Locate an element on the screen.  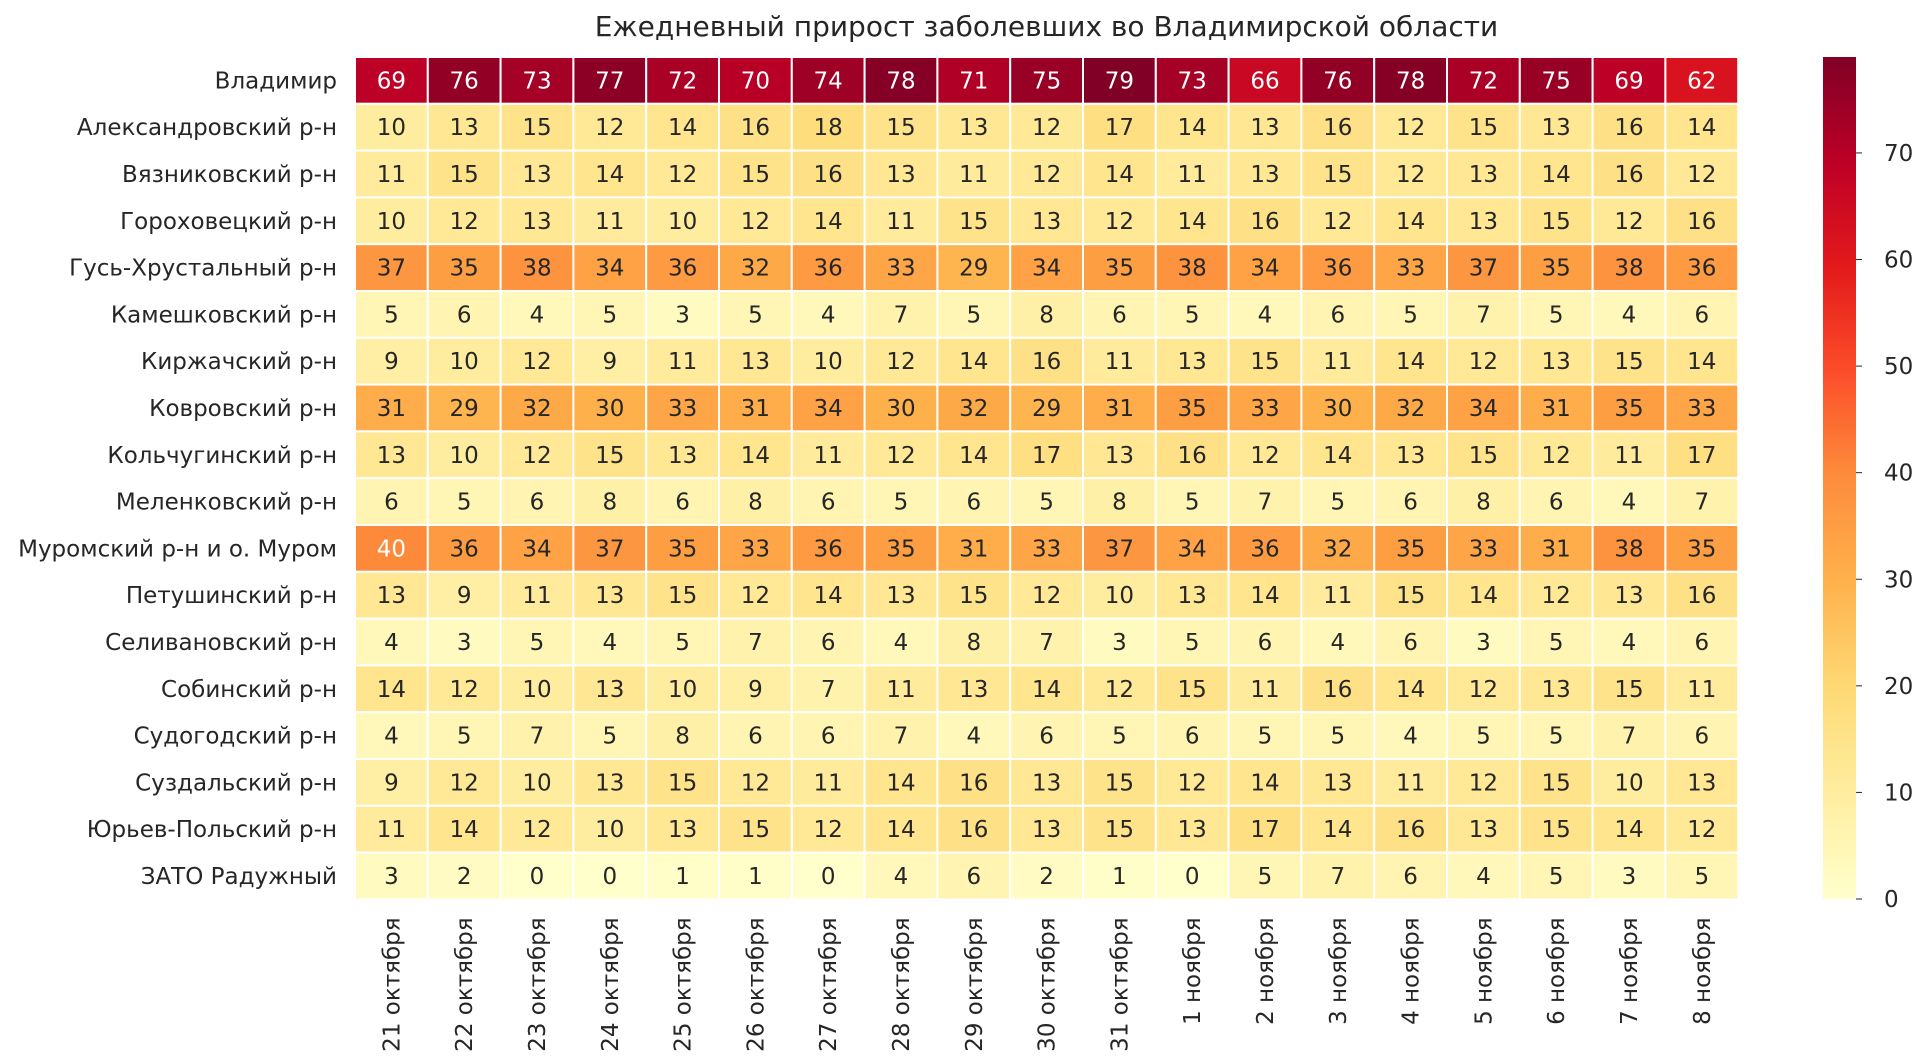
cell-value-label: 34 is located at coordinates (1483, 409).